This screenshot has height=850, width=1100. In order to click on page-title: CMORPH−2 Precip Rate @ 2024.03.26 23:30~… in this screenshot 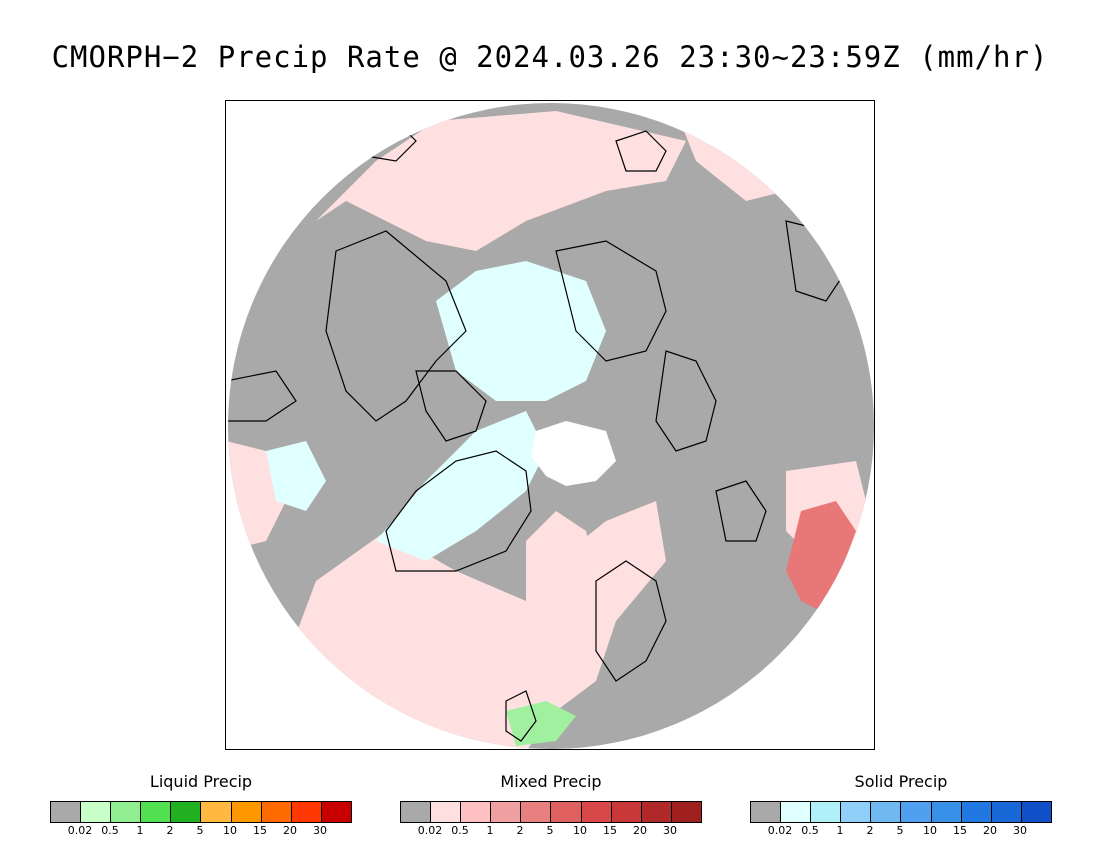, I will do `click(550, 57)`.